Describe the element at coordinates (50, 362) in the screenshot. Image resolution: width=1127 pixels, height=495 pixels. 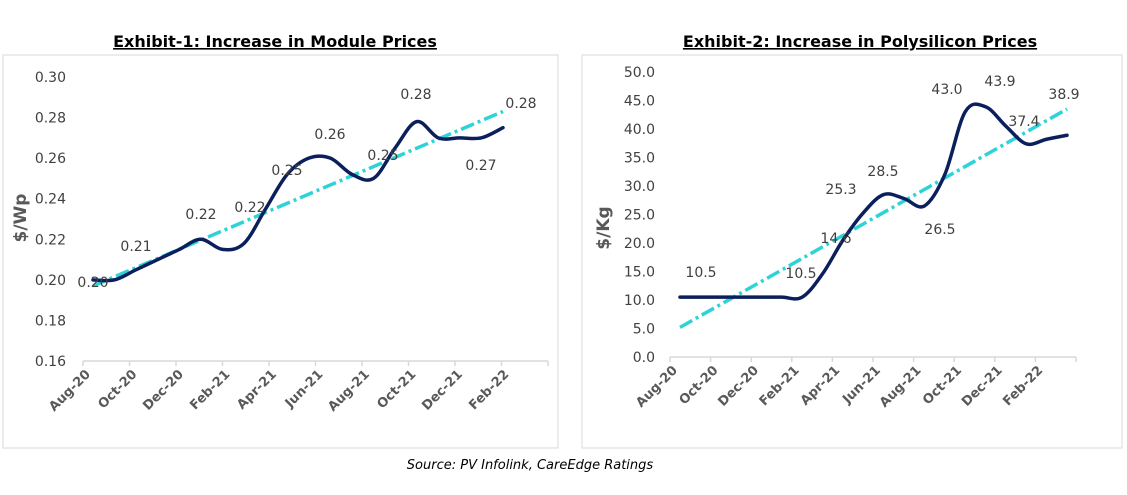
I see `y-tick-label: 0.16` at that location.